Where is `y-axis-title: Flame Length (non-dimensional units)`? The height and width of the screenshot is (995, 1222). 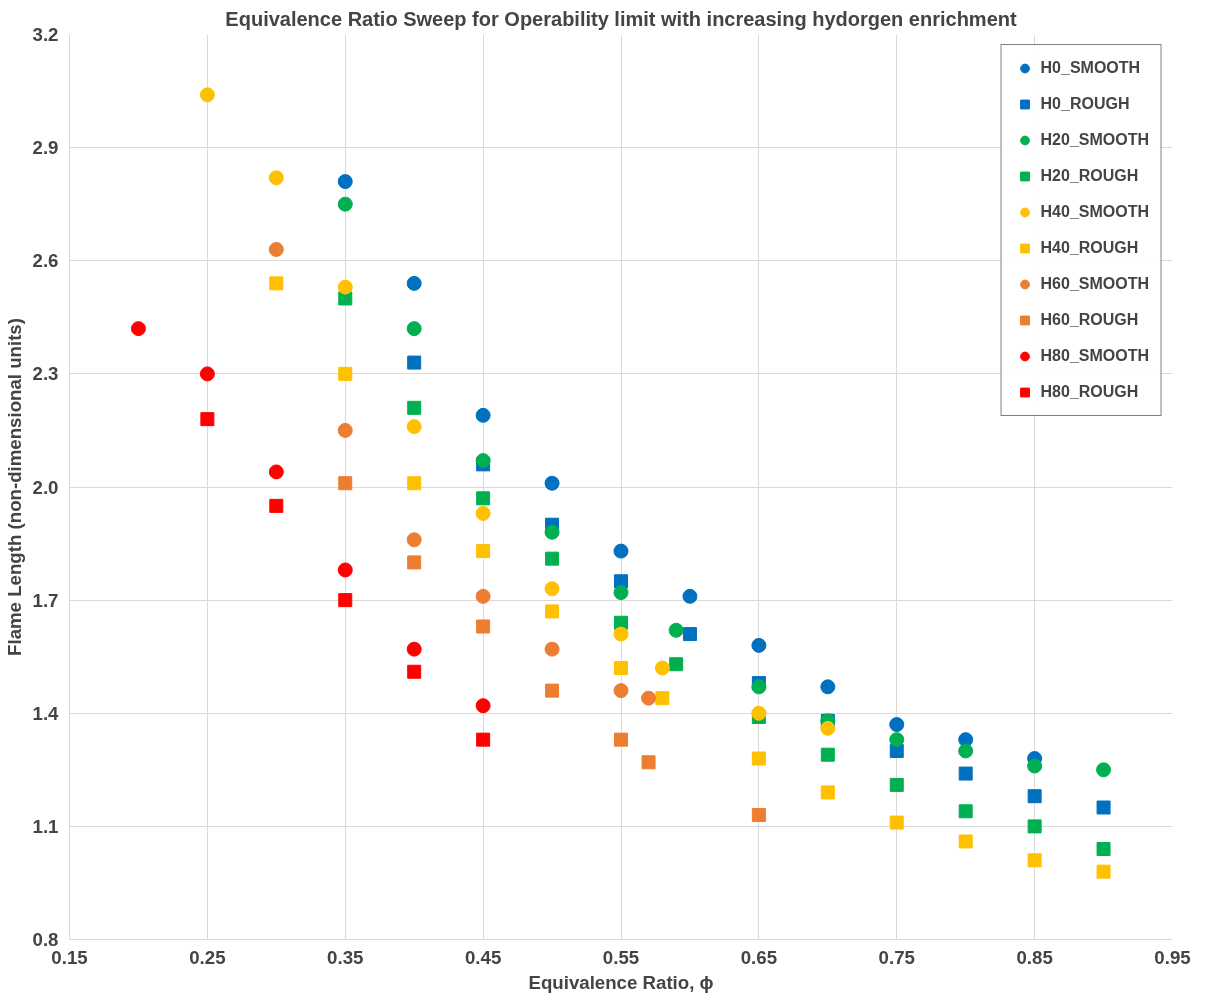 y-axis-title: Flame Length (non-dimensional units) is located at coordinates (14, 487).